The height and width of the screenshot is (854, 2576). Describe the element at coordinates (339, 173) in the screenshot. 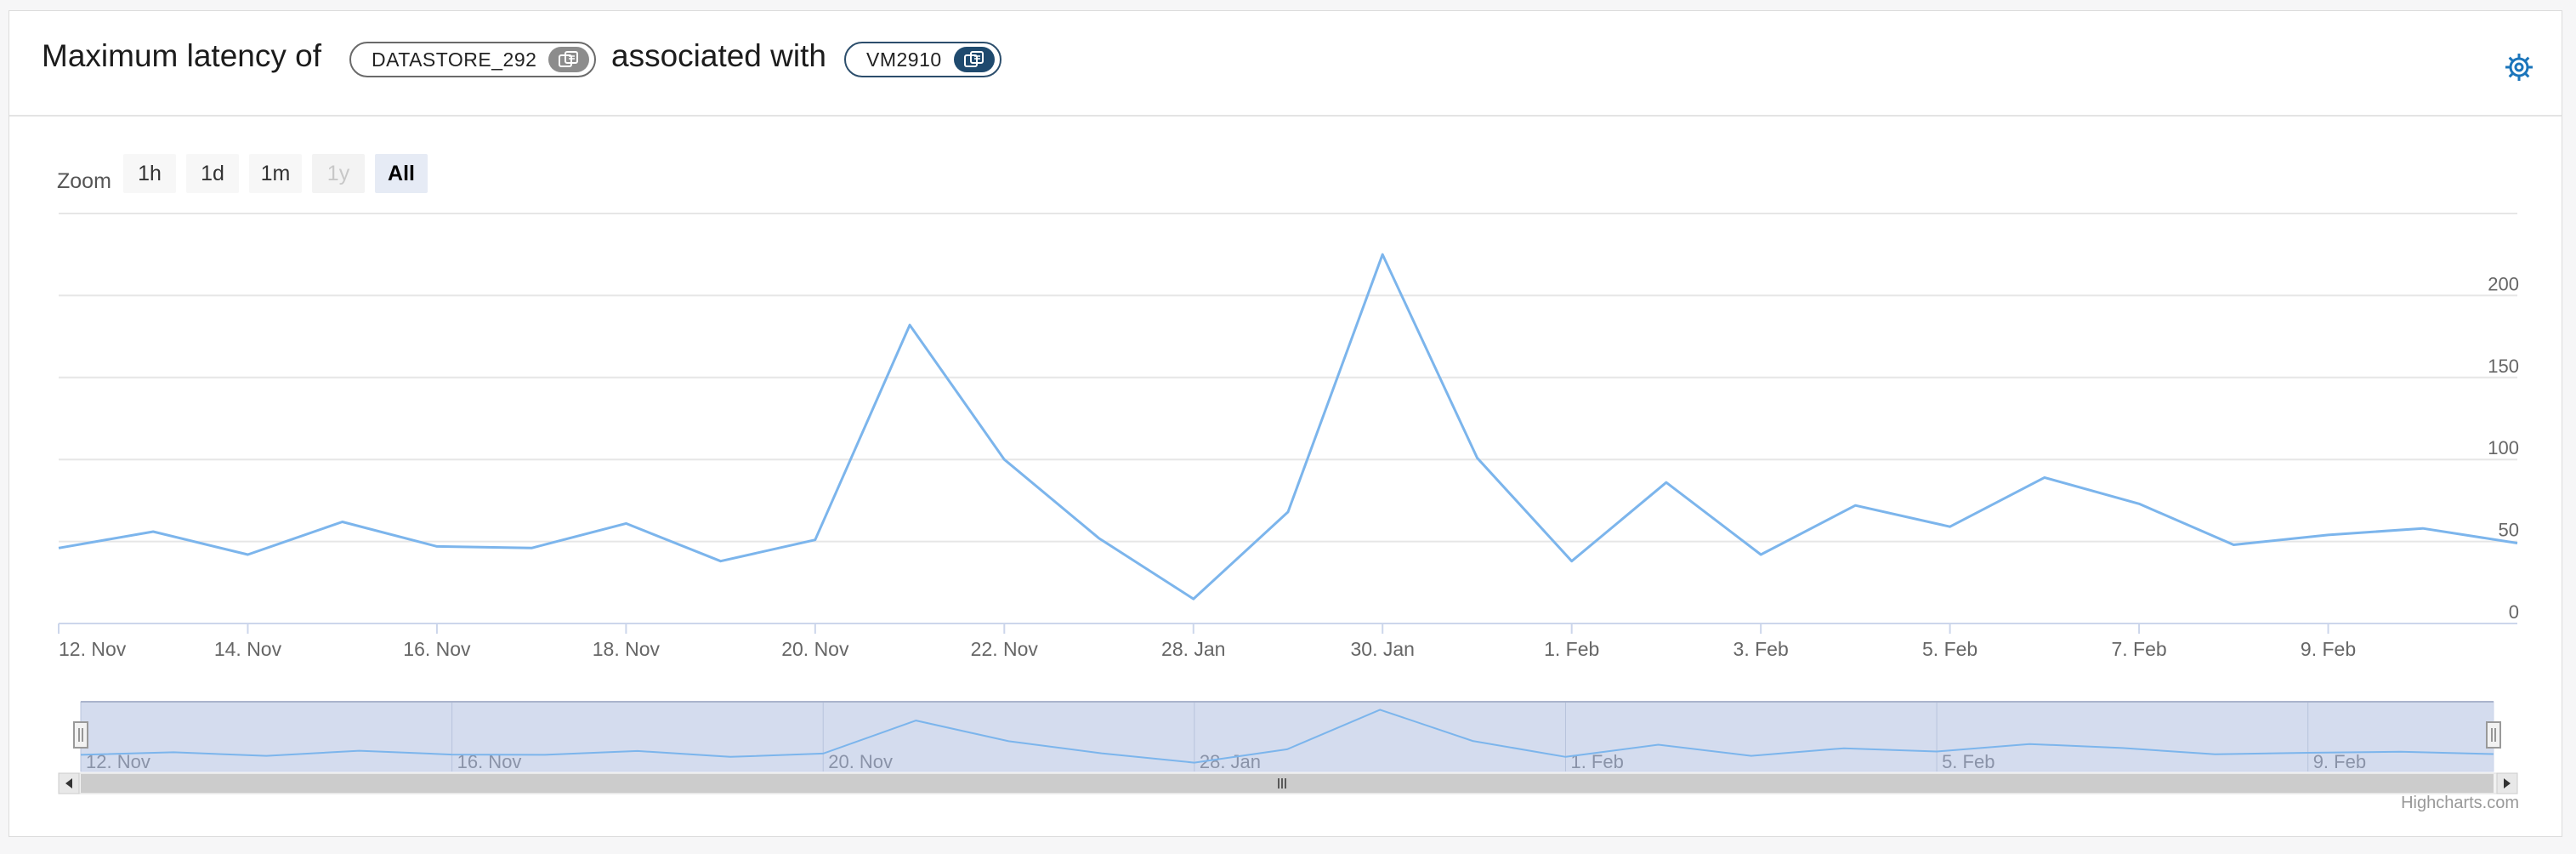

I see `zoom-1y-button: 1y` at that location.